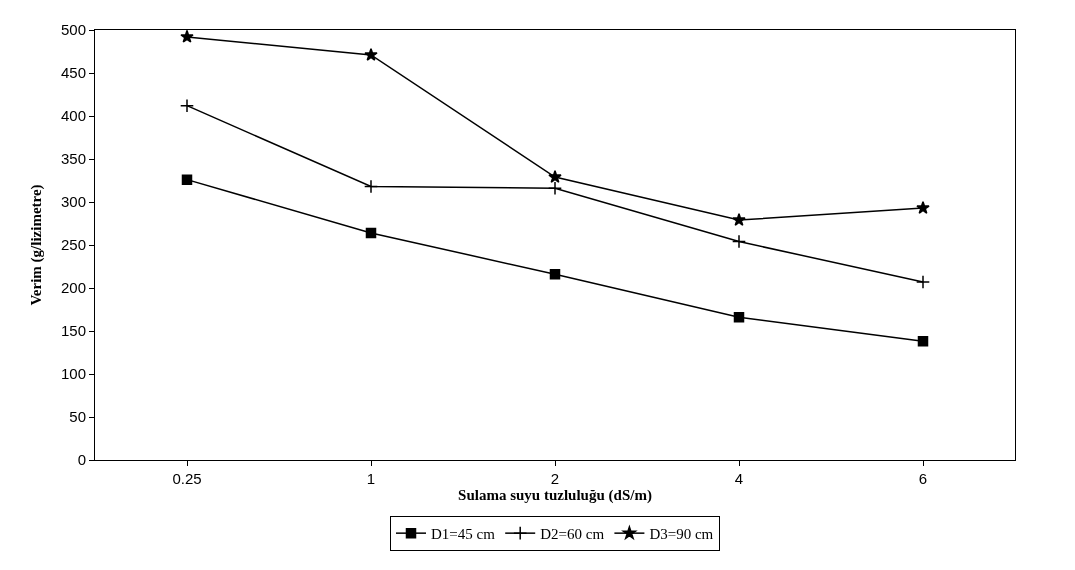 This screenshot has width=1075, height=570. What do you see at coordinates (572, 534) in the screenshot?
I see `legend-label: D2=60 cm` at bounding box center [572, 534].